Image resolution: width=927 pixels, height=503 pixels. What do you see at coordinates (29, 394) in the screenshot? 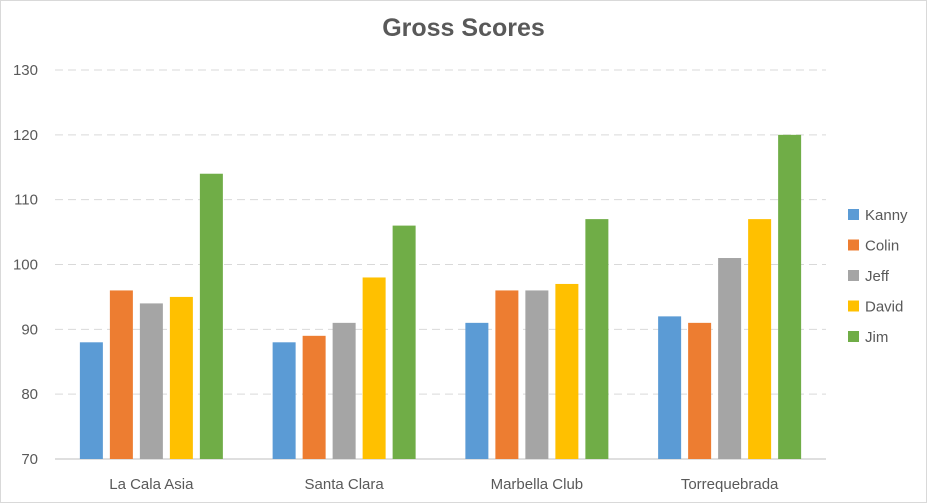
I see `y-tick-label: 80` at bounding box center [29, 394].